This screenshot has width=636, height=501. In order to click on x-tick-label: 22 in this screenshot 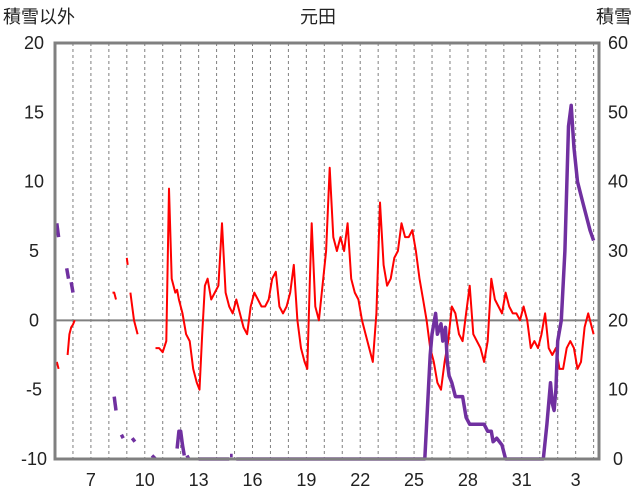, I will do `click(360, 480)`.